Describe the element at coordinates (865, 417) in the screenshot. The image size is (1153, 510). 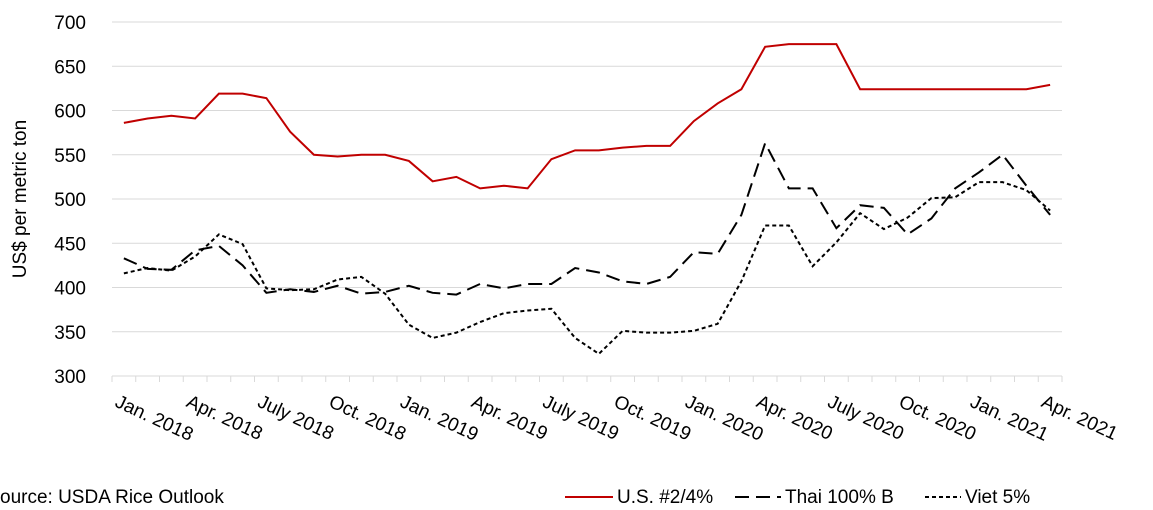
I see `x-tick-label: July 2020` at that location.